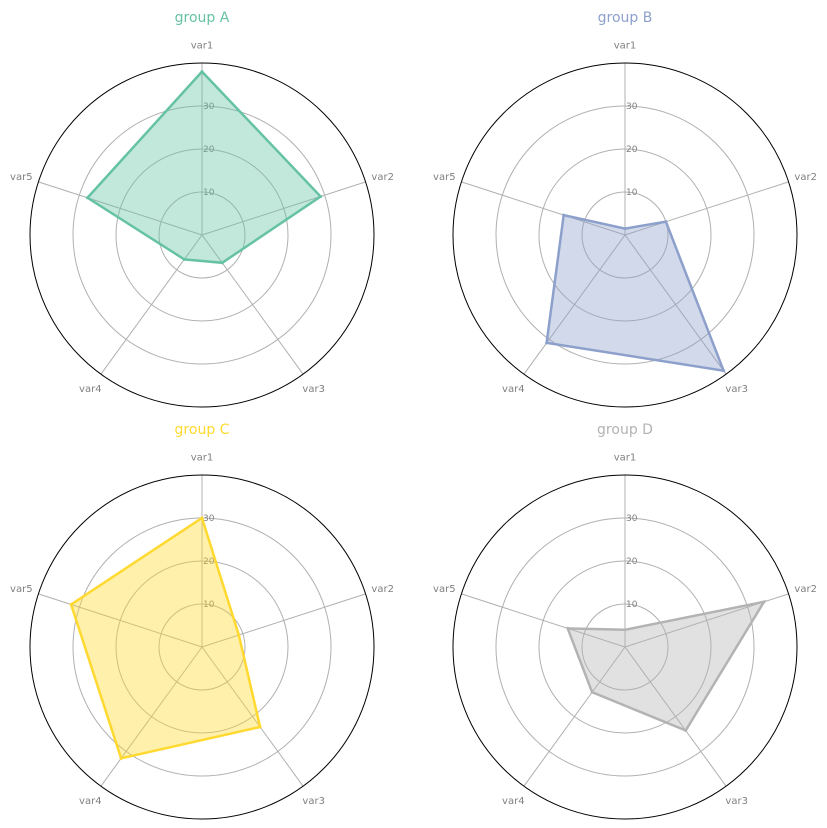  What do you see at coordinates (202, 430) in the screenshot?
I see `panel-title: group C` at bounding box center [202, 430].